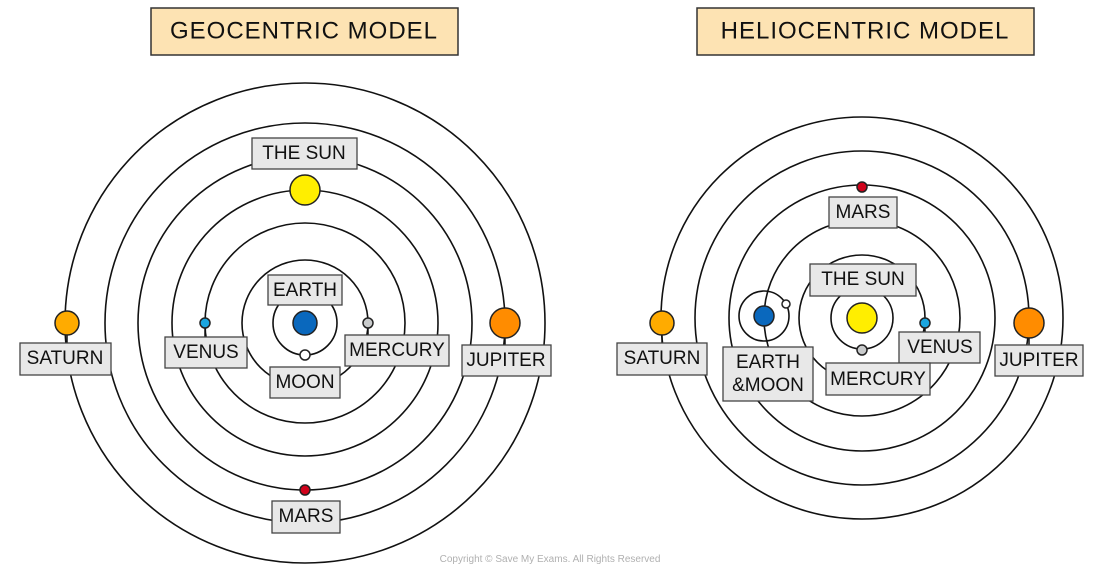 This screenshot has height=570, width=1100. I want to click on svg-text: MOON, so click(304, 382).